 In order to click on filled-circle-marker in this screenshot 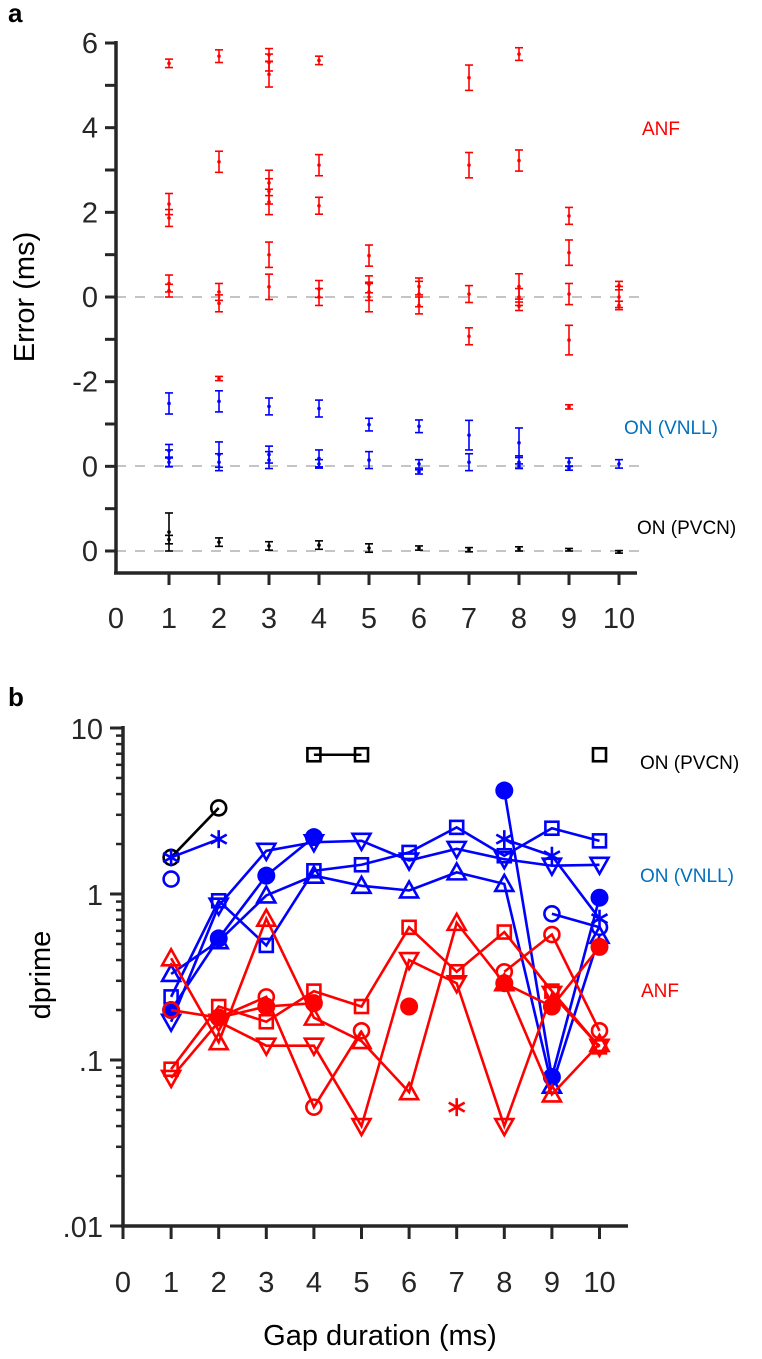, I will do `click(551, 1006)`.